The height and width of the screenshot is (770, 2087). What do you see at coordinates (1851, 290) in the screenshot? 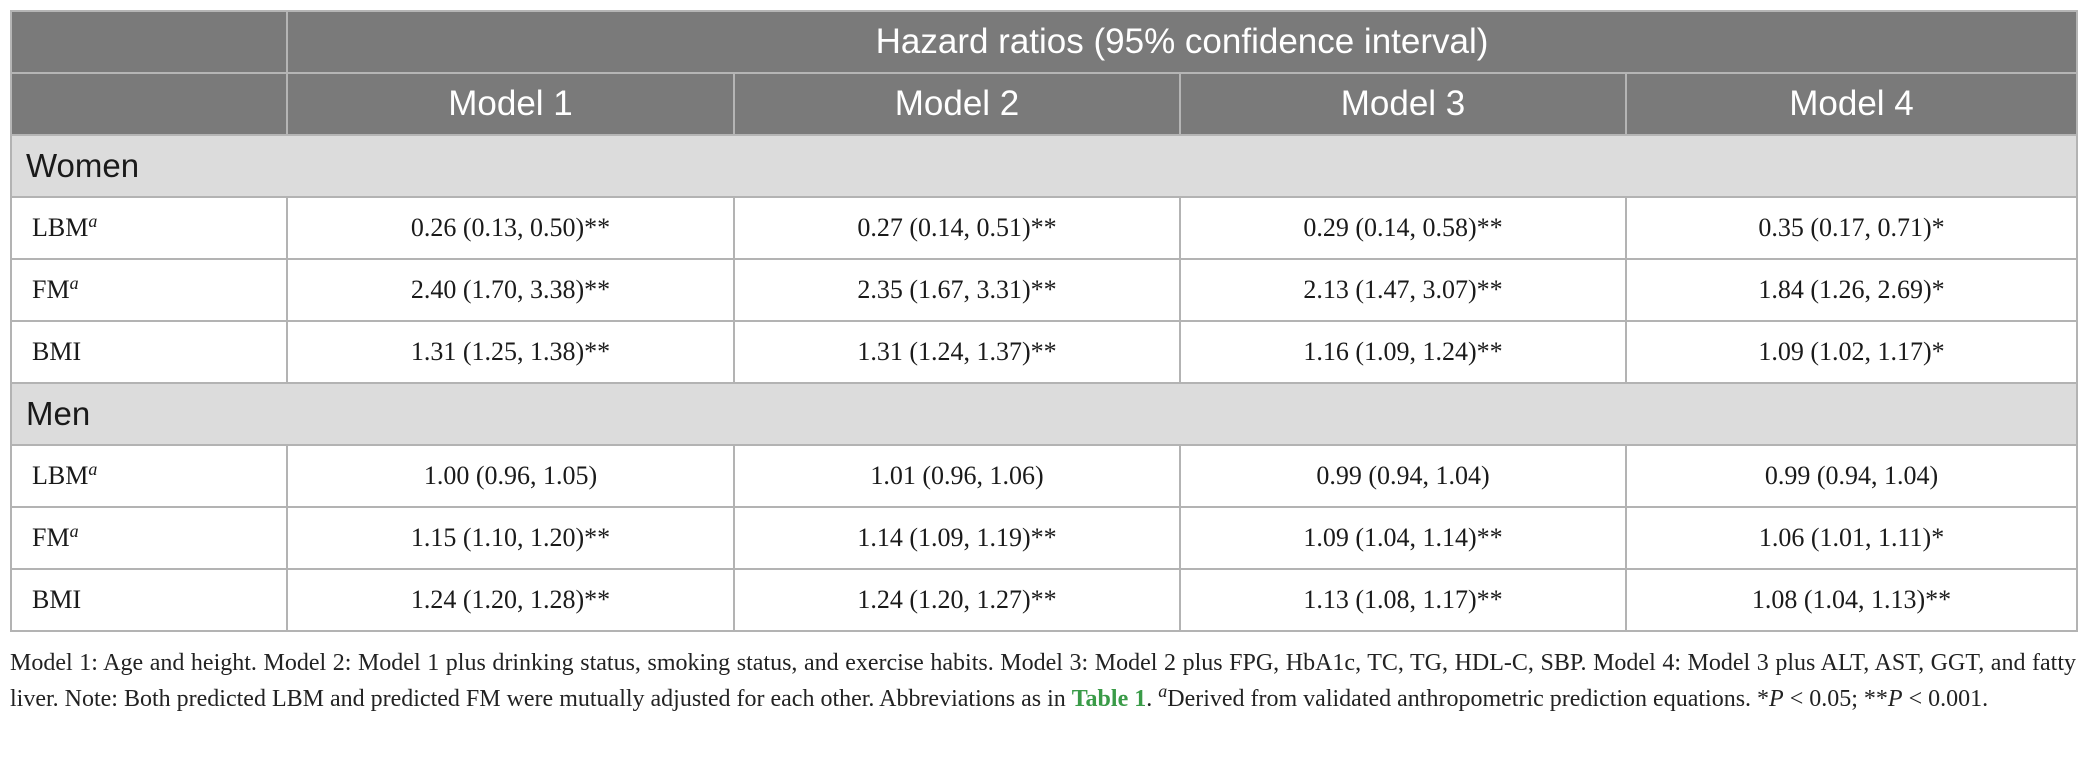
I see `table-cell: 1.84 (1.26, 2.69)*` at bounding box center [1851, 290].